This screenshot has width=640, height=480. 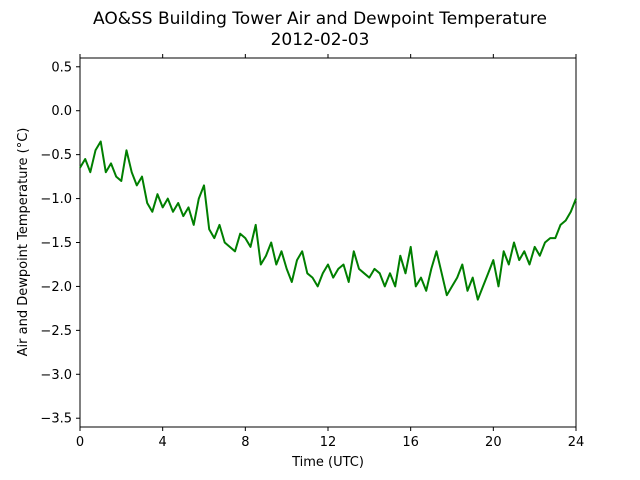 What do you see at coordinates (328, 442) in the screenshot?
I see `x-tick-label: 12` at bounding box center [328, 442].